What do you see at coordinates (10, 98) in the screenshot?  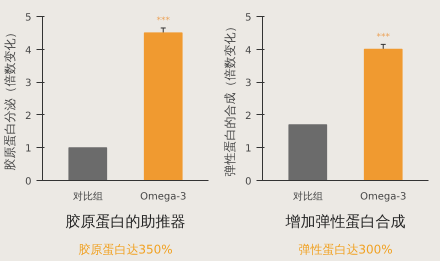 I see `y-axis-title: 胶原蛋白分泌（倍数变化）` at bounding box center [10, 98].